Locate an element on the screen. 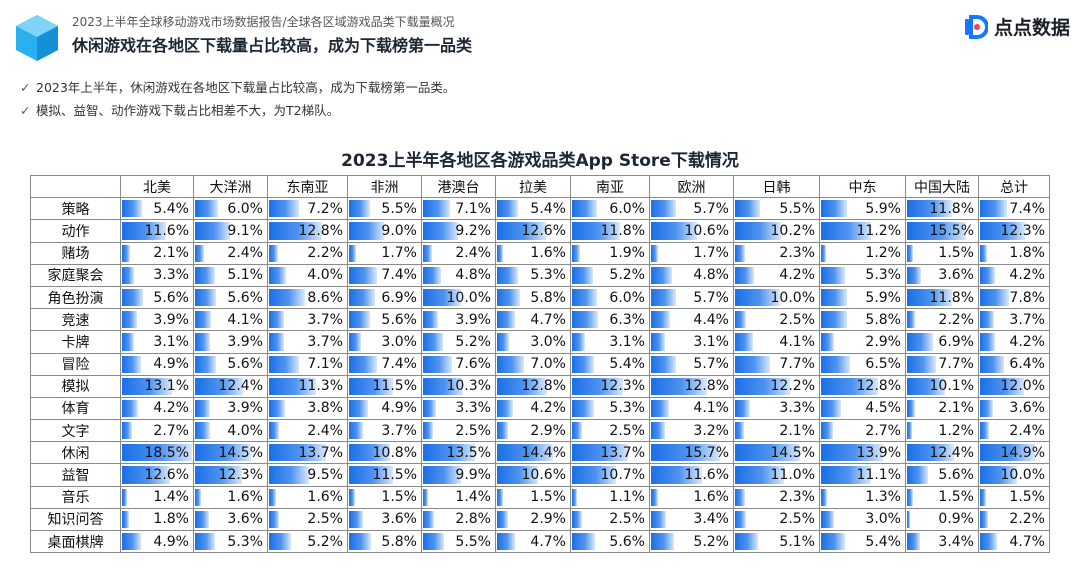  share-cell: 10.7% is located at coordinates (610, 475).